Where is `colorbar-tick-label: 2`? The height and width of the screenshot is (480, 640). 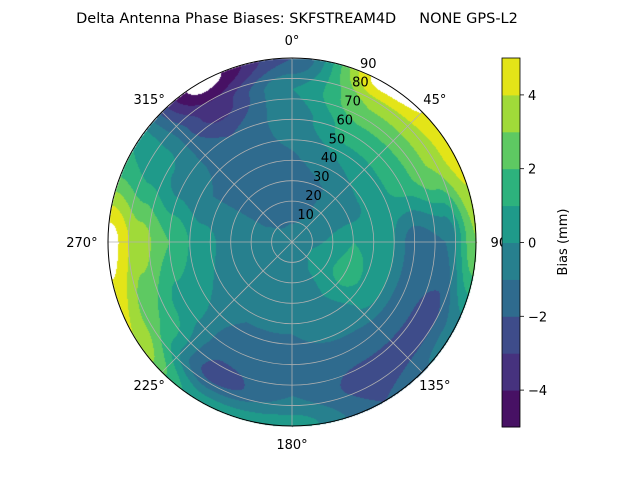 colorbar-tick-label: 2 is located at coordinates (532, 170).